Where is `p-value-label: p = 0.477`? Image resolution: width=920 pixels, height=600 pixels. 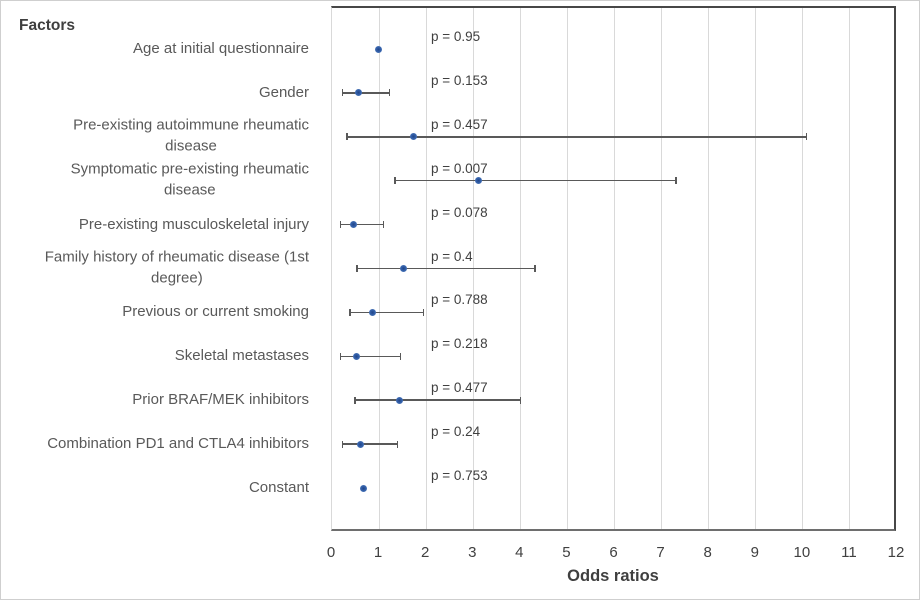
p-value-label: p = 0.477 is located at coordinates (459, 388).